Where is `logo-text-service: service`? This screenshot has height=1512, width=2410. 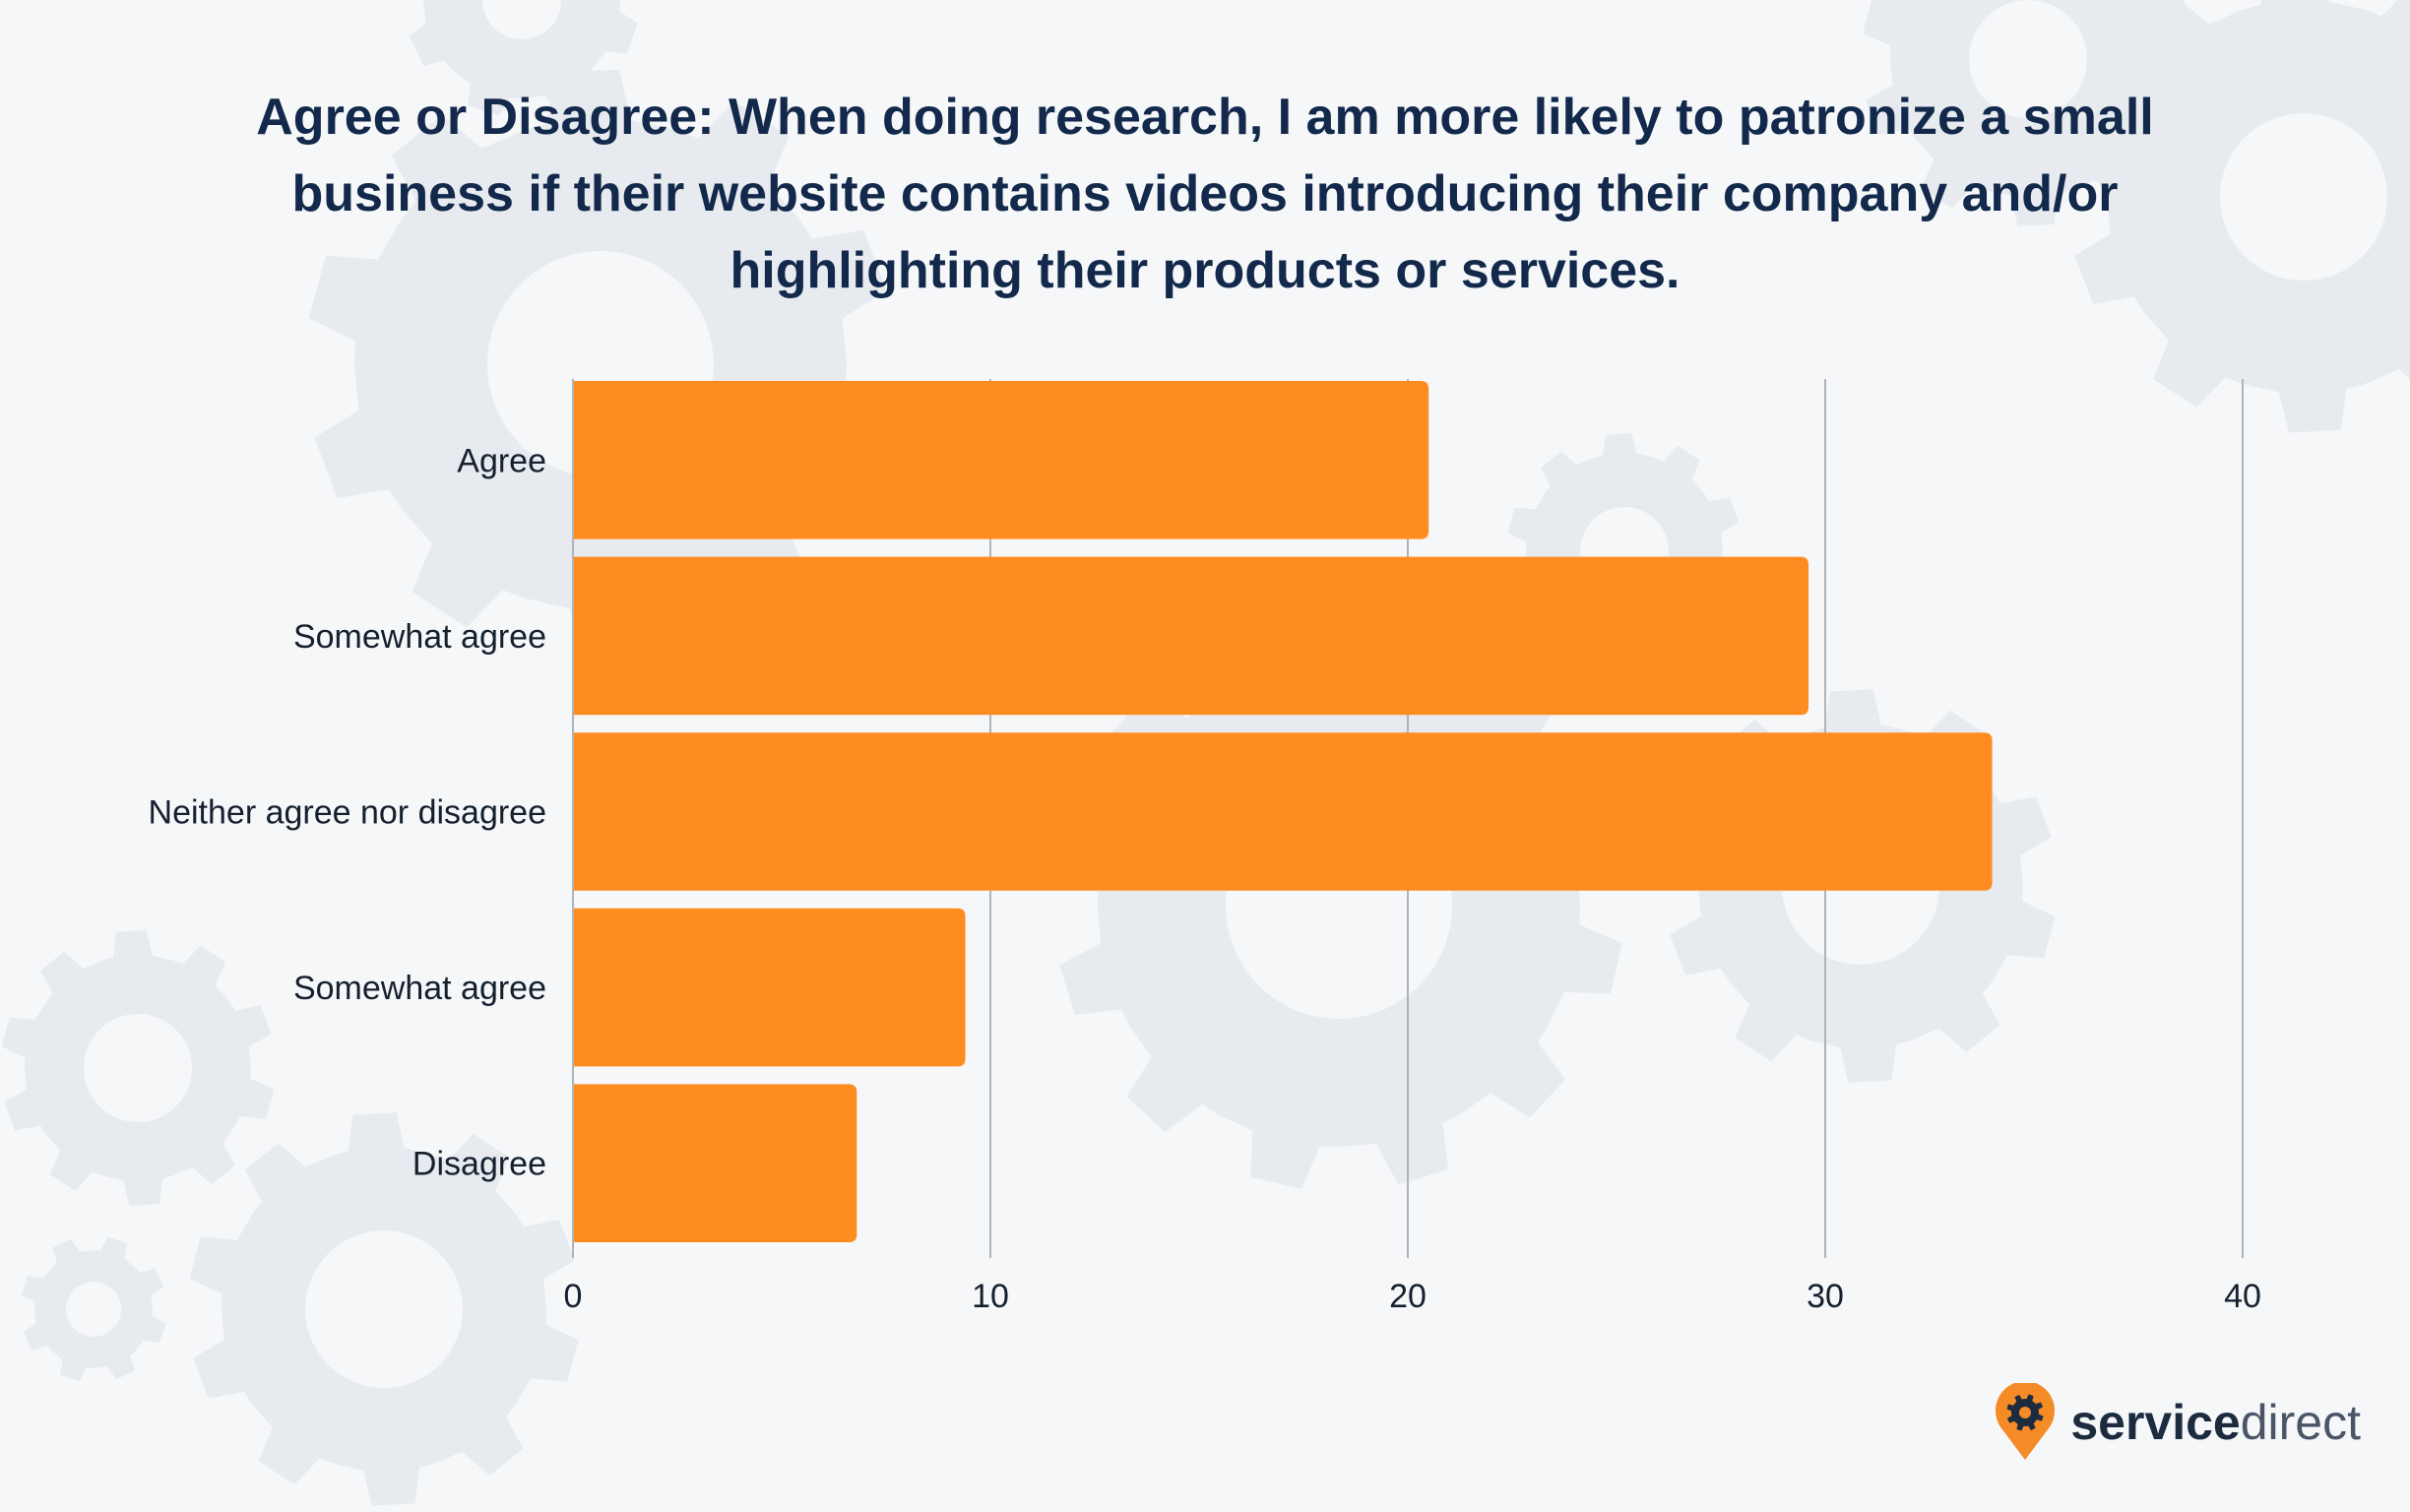 logo-text-service: service is located at coordinates (2155, 1422).